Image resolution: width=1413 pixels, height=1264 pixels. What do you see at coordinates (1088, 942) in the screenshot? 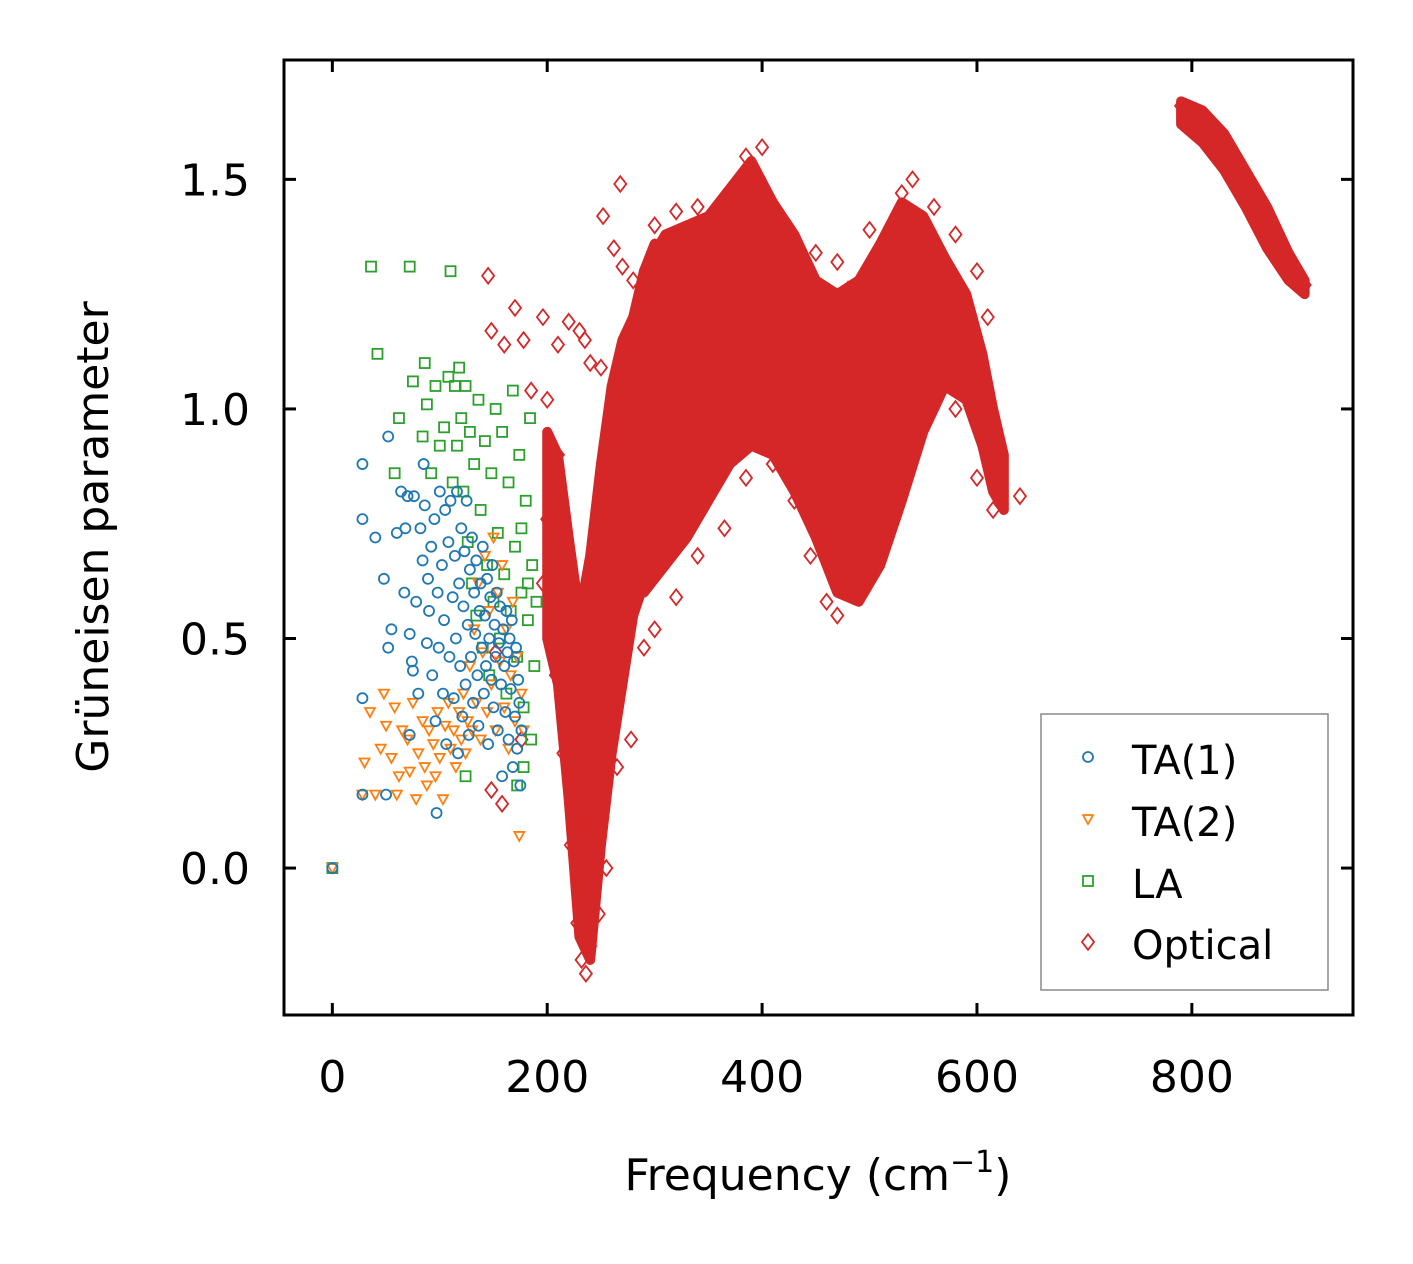
I see `legend-marker-optical` at bounding box center [1088, 942].